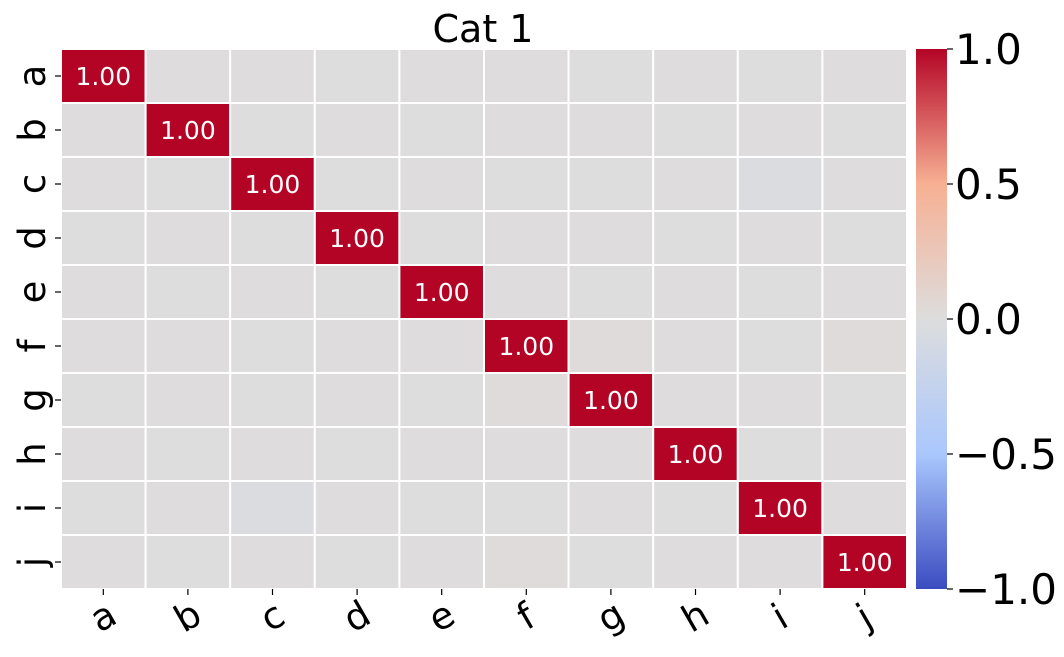 This screenshot has width=1064, height=657. I want to click on x-tick-label: g, so click(611, 616).